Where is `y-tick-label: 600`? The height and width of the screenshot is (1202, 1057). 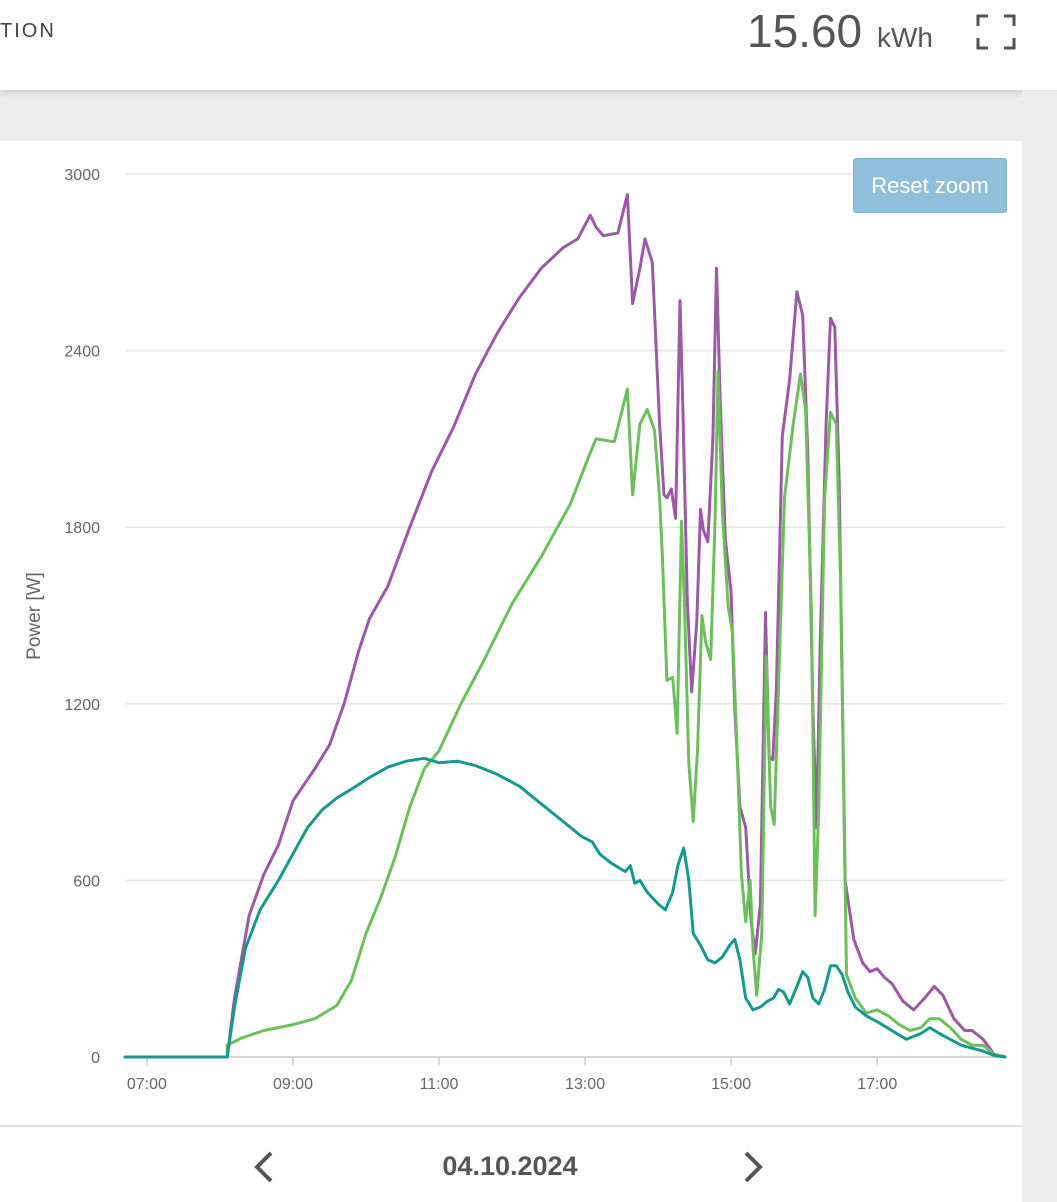
y-tick-label: 600 is located at coordinates (86, 881).